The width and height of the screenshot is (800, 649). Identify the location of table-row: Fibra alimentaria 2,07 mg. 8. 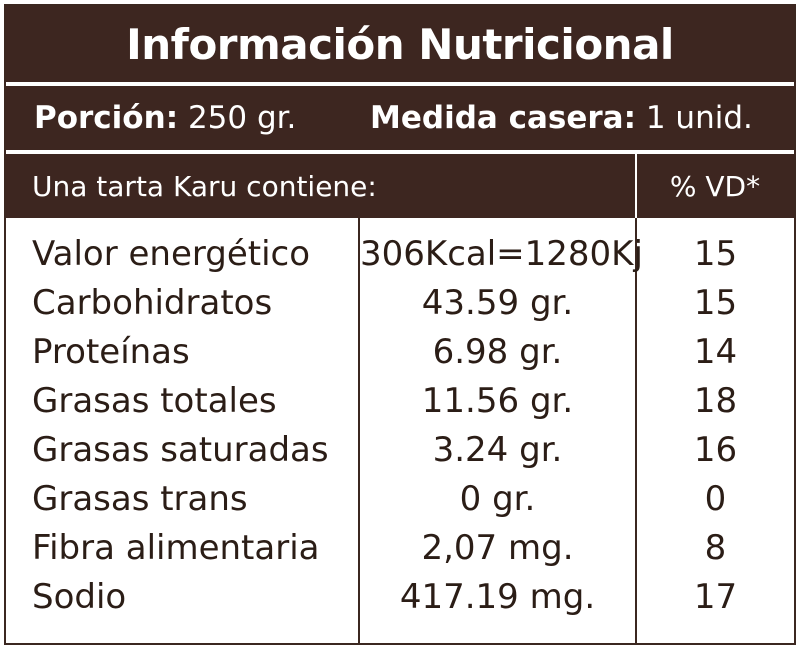
(400, 548).